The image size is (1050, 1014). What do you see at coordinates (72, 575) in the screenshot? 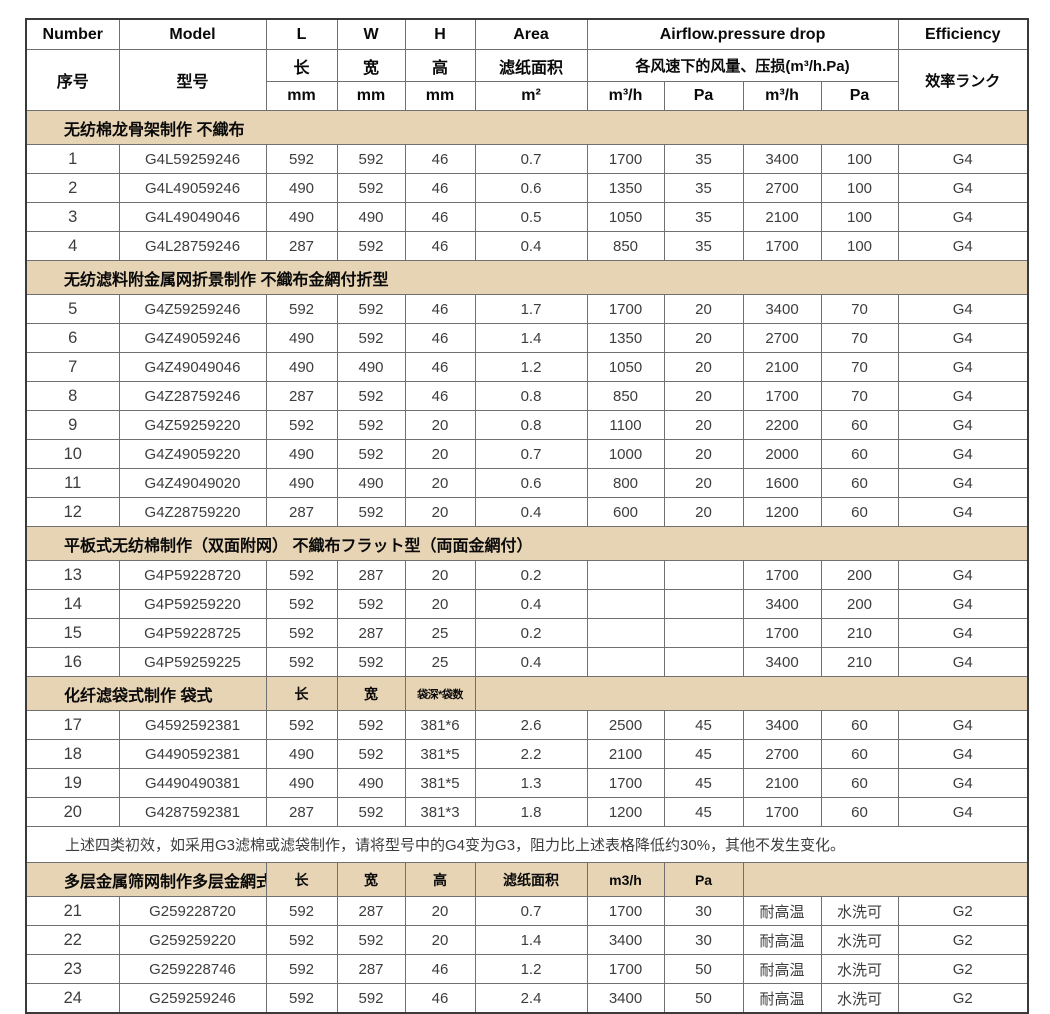
I see `cell: 13` at bounding box center [72, 575].